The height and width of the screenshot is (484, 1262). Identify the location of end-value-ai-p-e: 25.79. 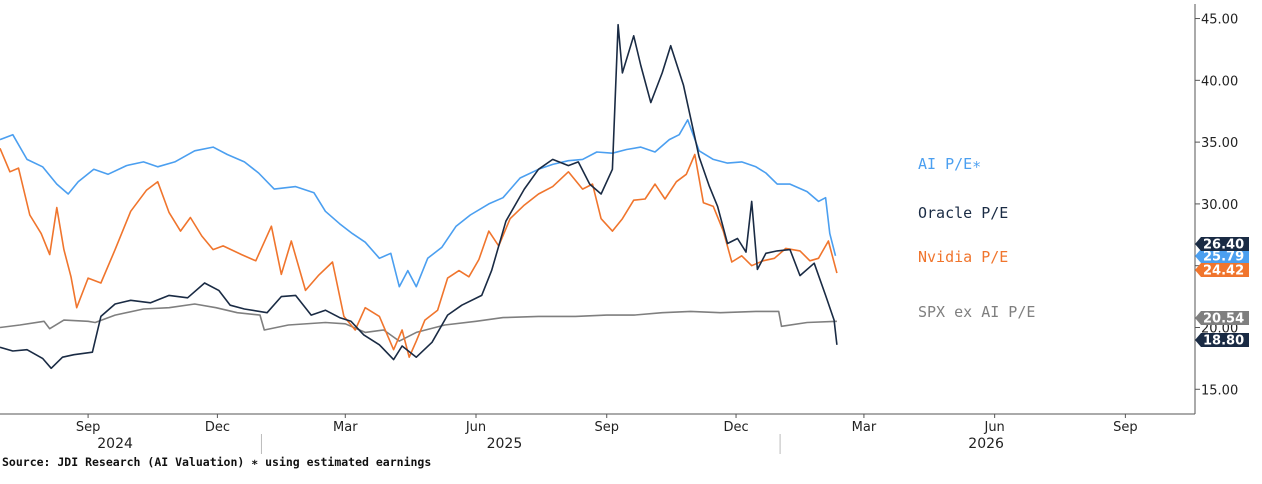
(1223, 257).